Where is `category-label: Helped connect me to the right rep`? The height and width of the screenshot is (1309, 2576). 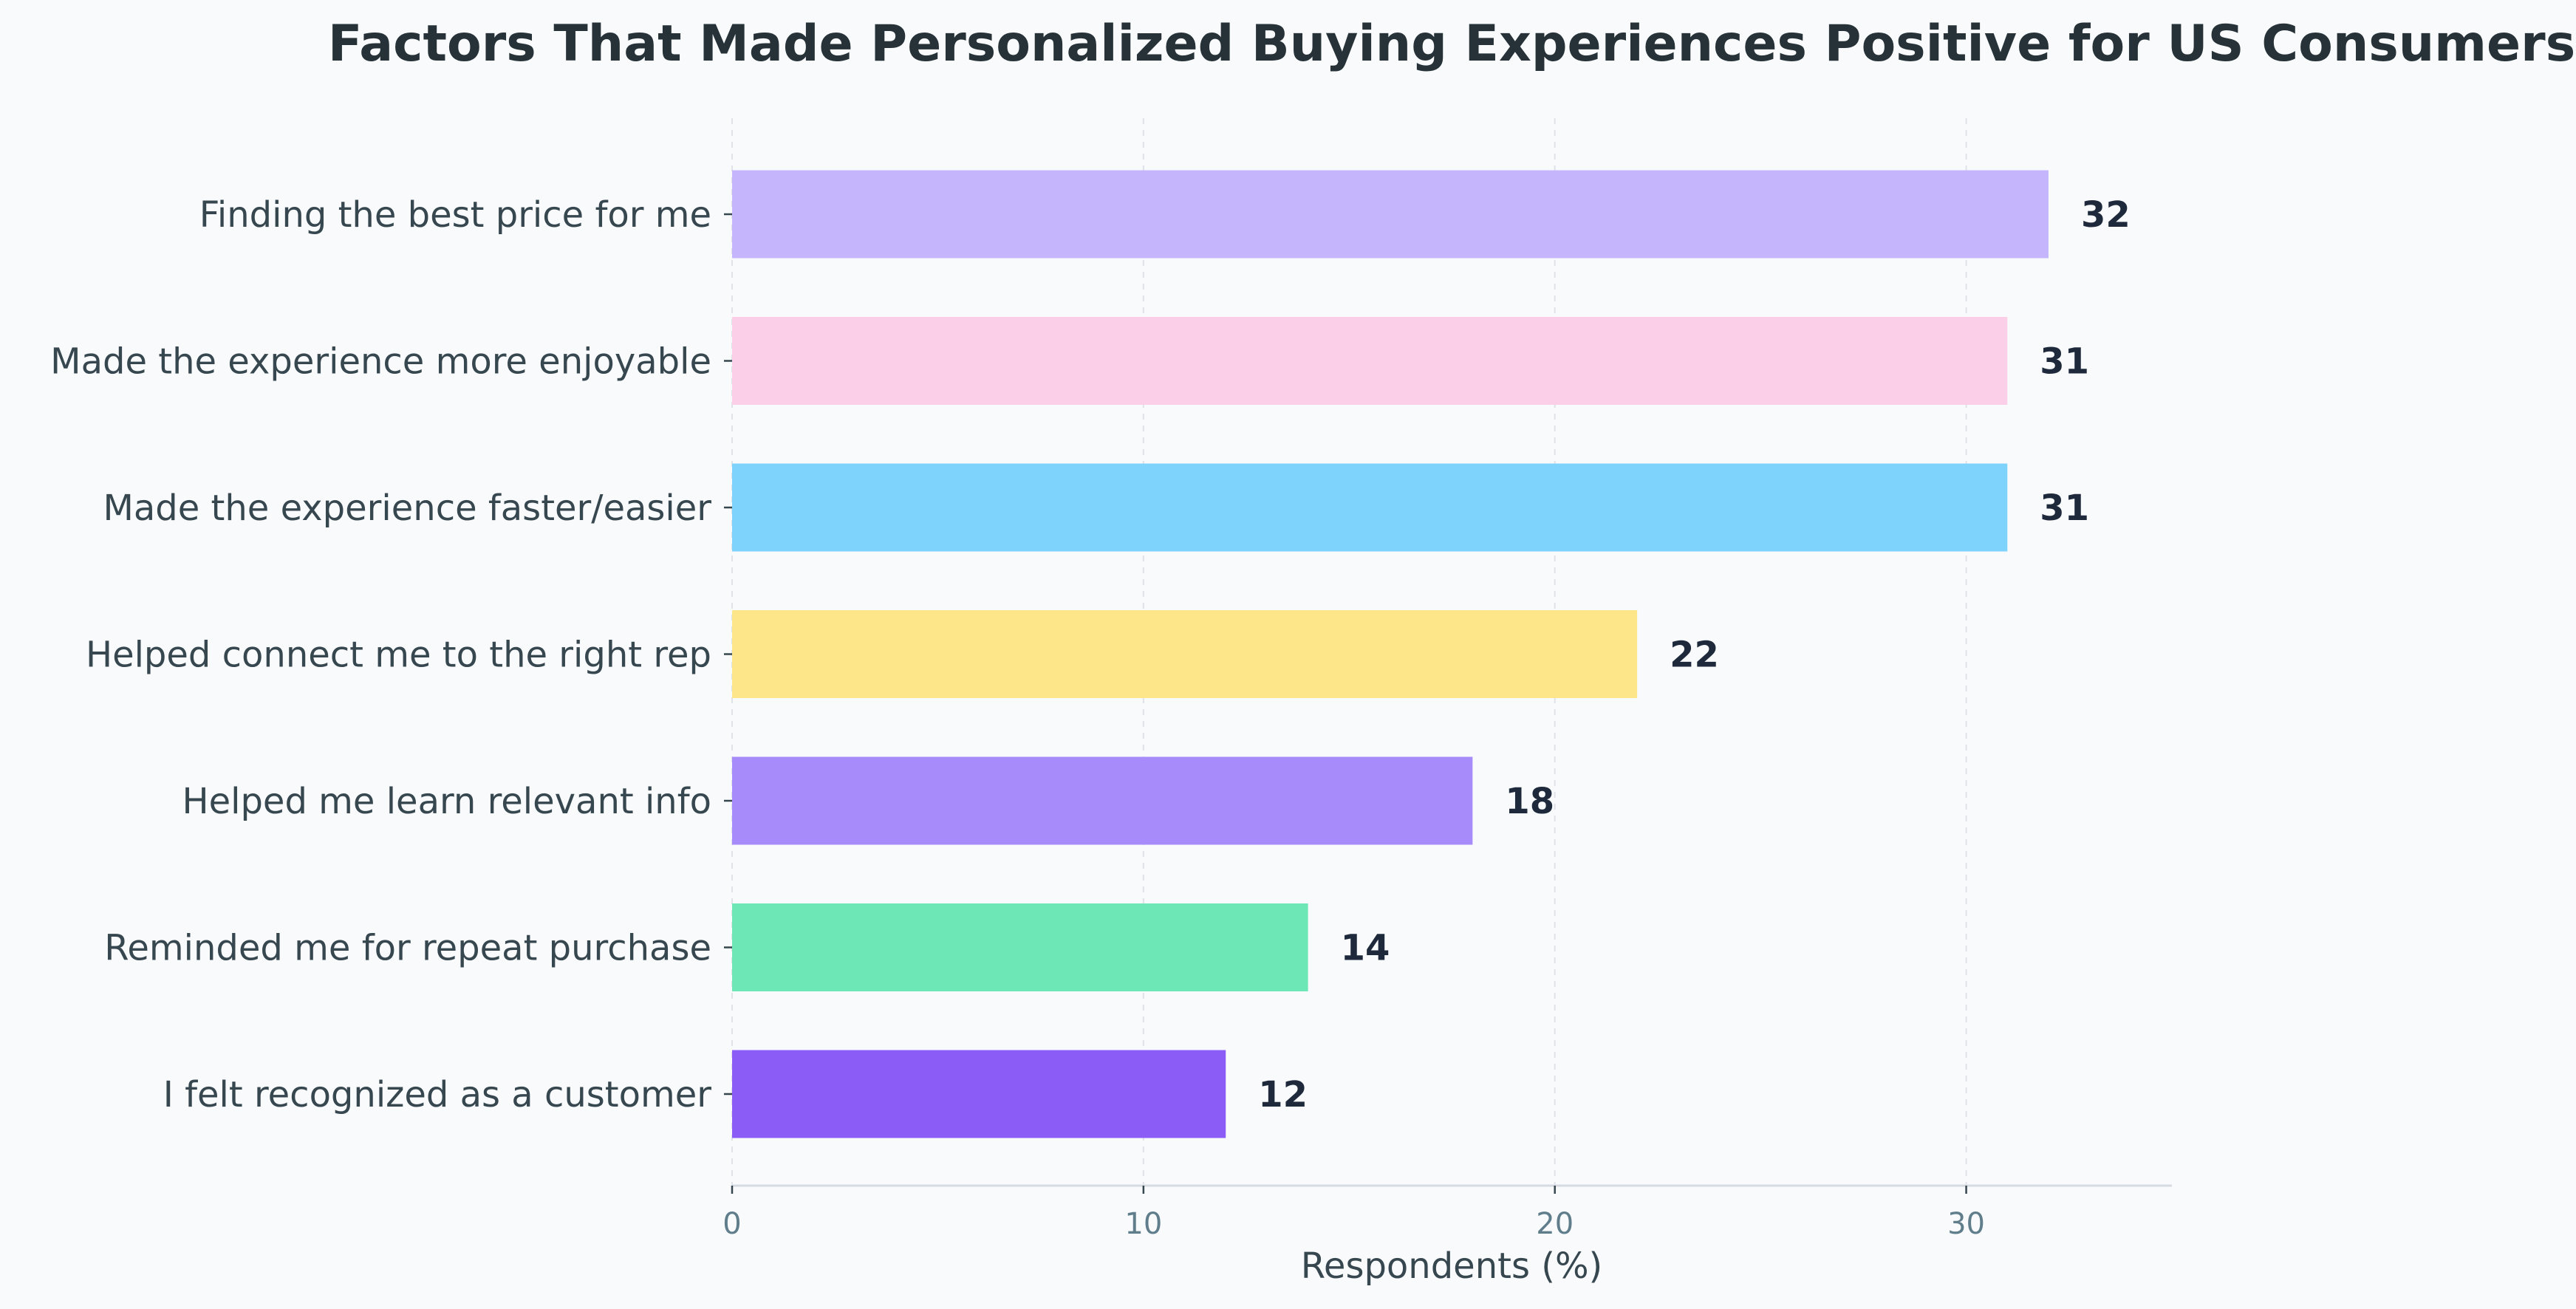 category-label: Helped connect me to the right rep is located at coordinates (398, 655).